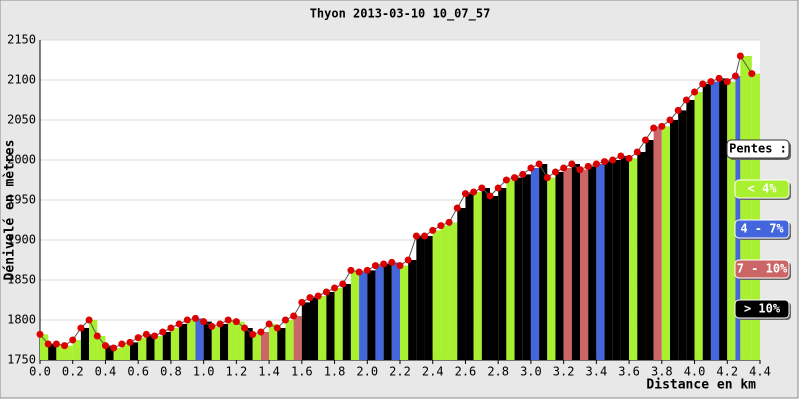 Image resolution: width=800 pixels, height=404 pixels. I want to click on y-tick-label: 1900, so click(21, 240).